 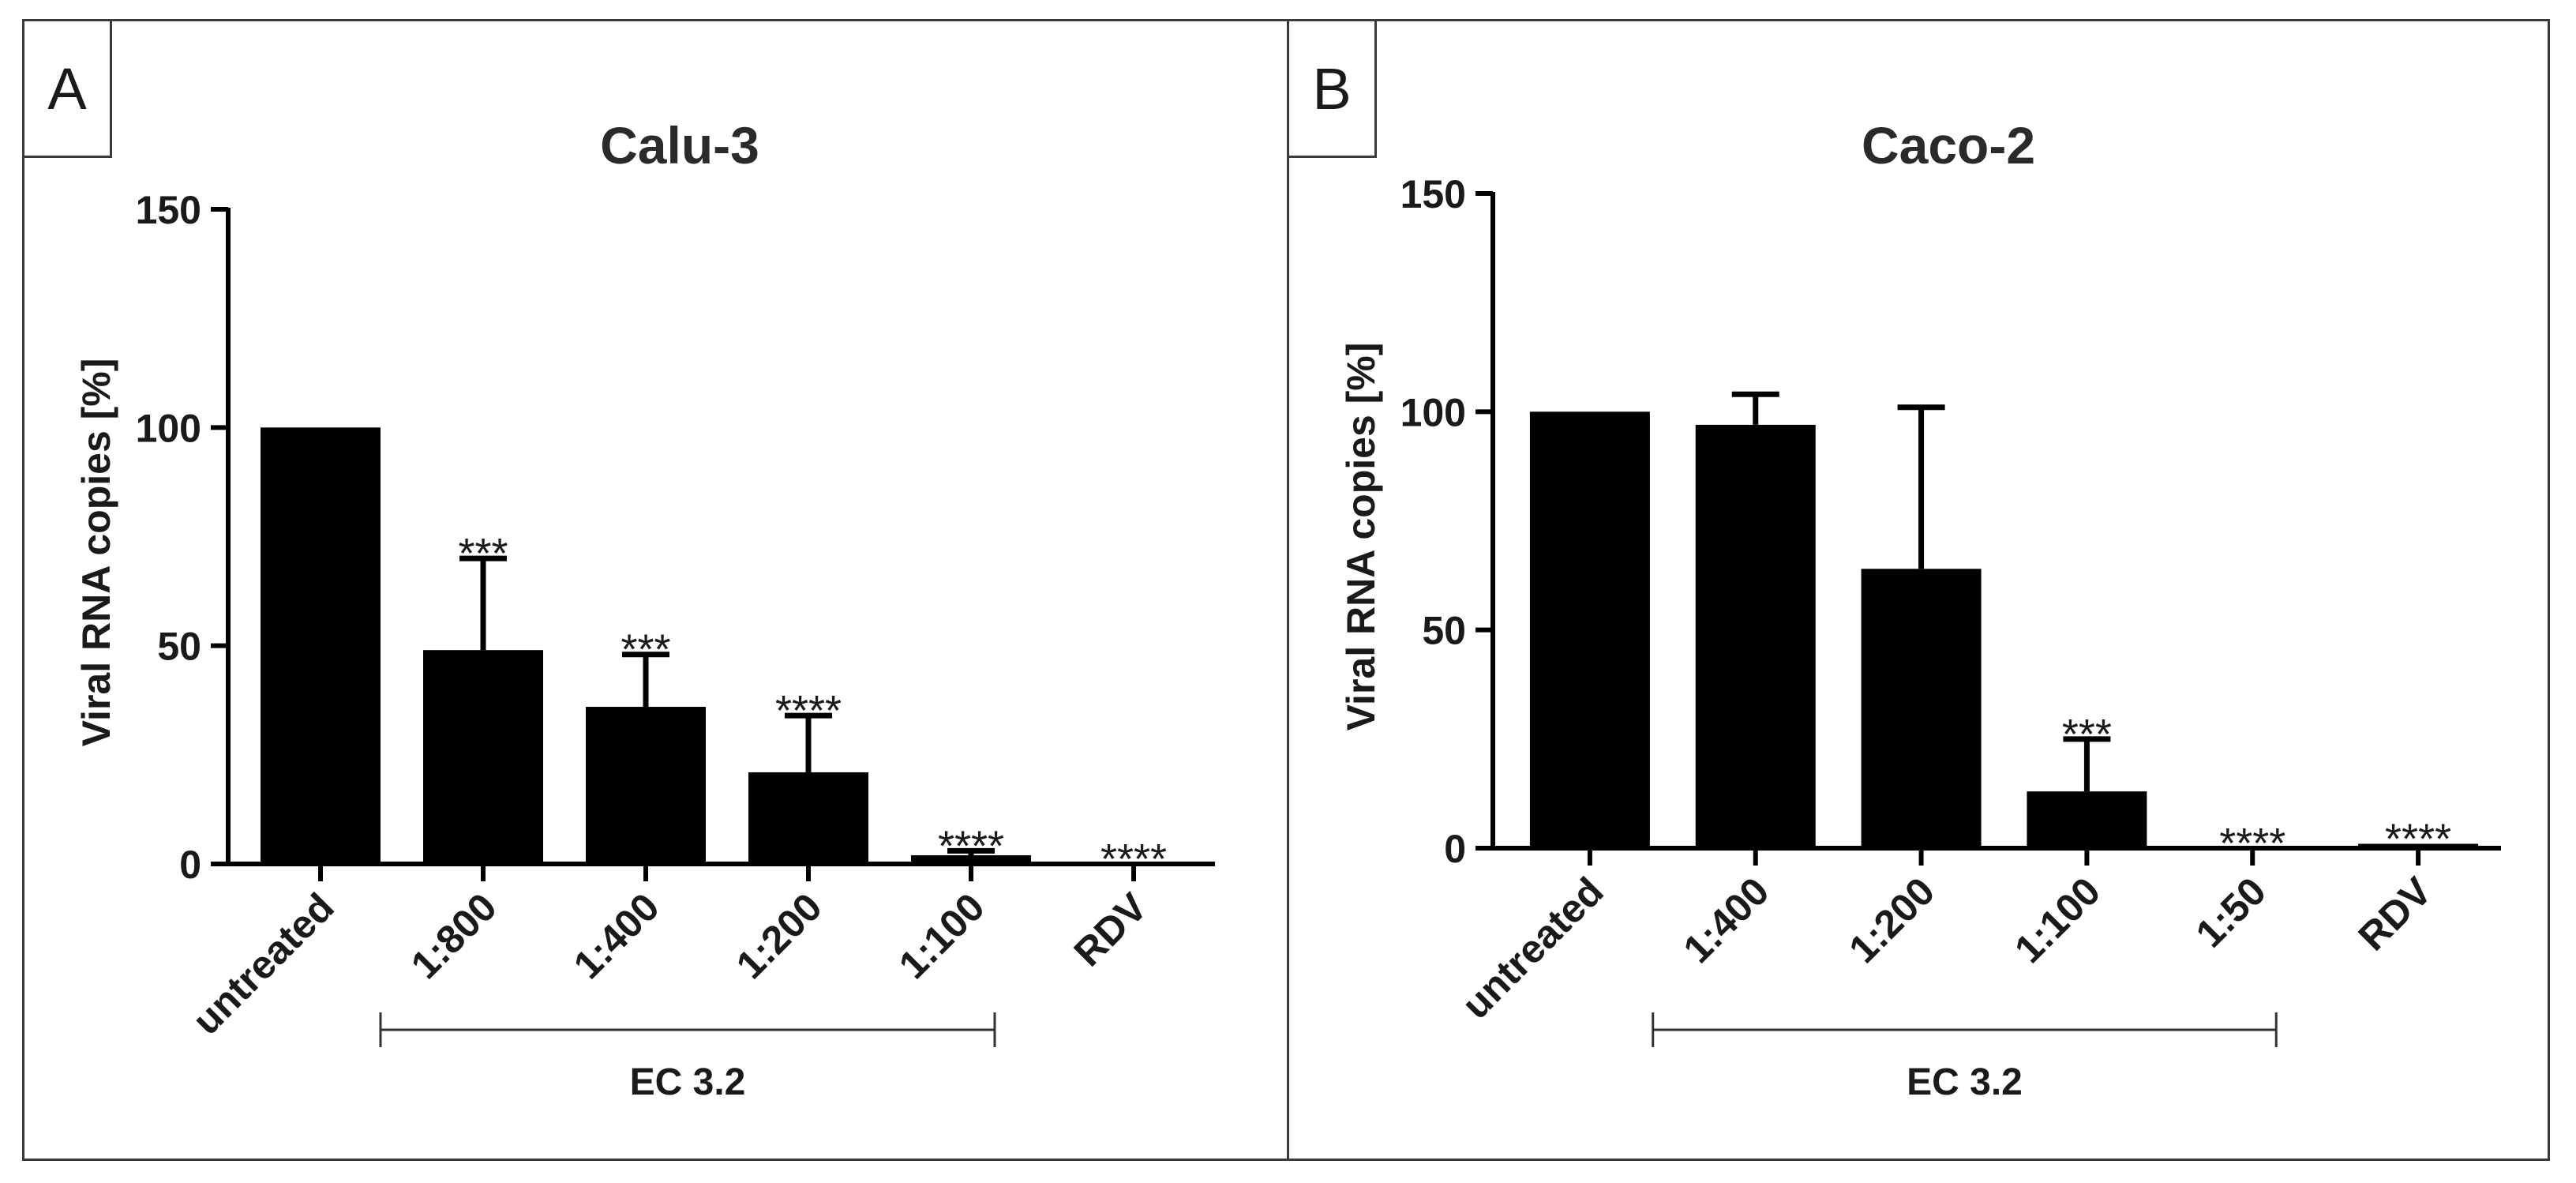 What do you see at coordinates (616, 935) in the screenshot?
I see `category-label-2: 1:400` at bounding box center [616, 935].